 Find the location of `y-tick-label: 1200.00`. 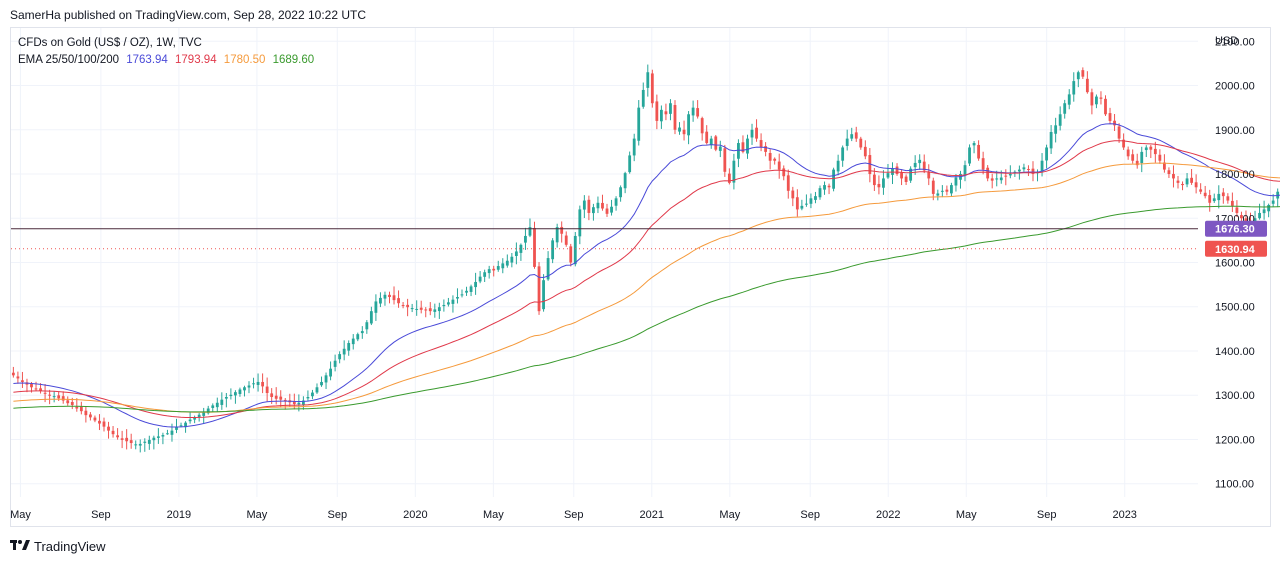

y-tick-label: 1200.00 is located at coordinates (1235, 440).